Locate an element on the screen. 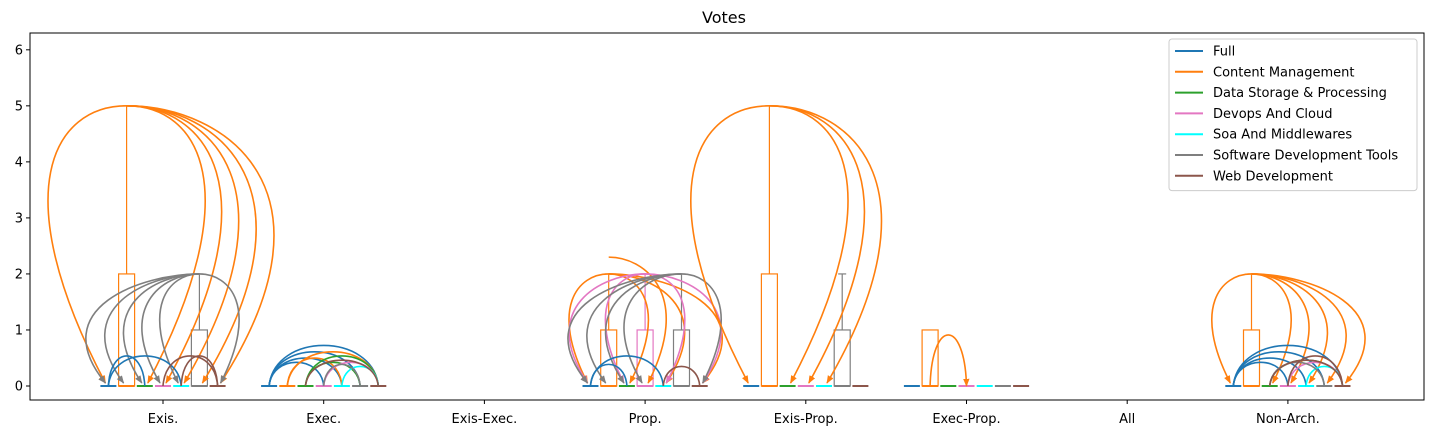 The image size is (1433, 435). legend-frame is located at coordinates (1293, 115).